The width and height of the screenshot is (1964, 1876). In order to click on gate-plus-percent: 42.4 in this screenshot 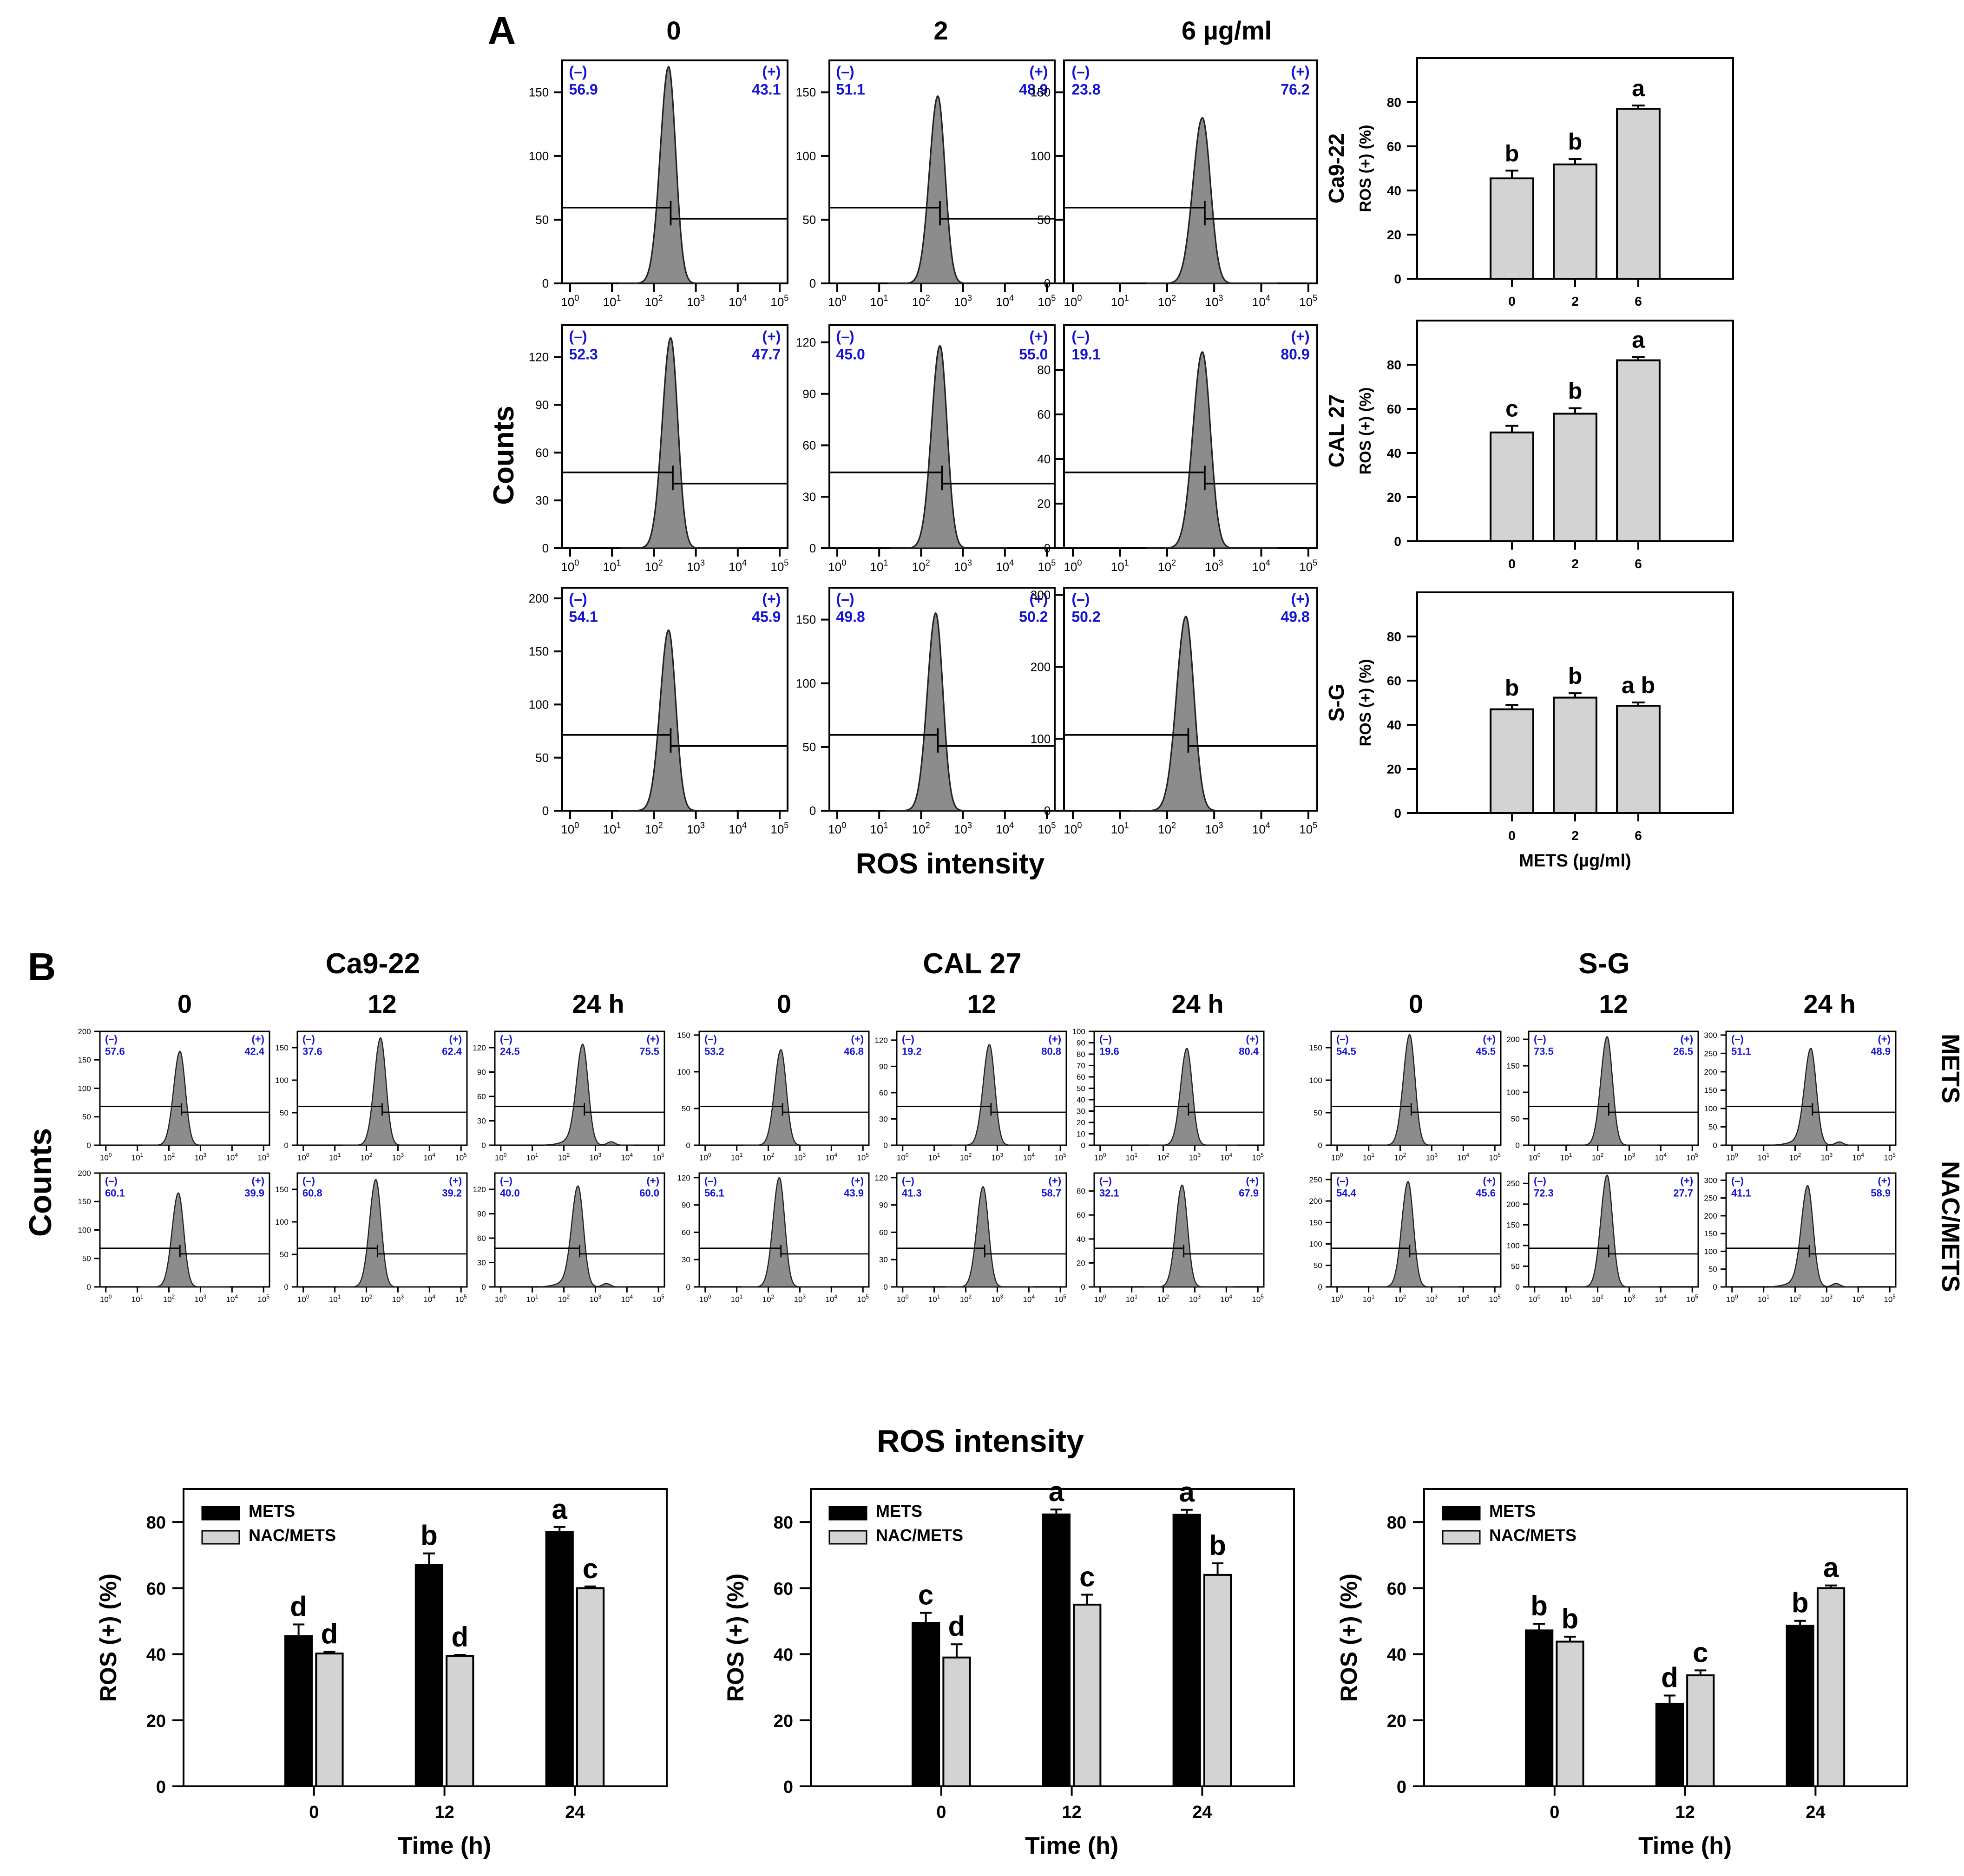, I will do `click(254, 1051)`.